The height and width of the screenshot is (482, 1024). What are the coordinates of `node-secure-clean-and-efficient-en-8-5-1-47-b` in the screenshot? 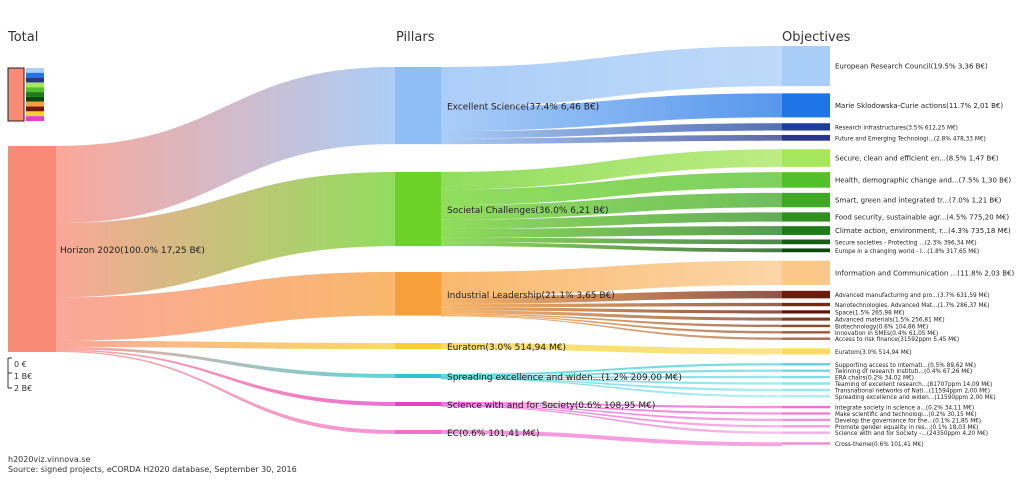 It's located at (806, 158).